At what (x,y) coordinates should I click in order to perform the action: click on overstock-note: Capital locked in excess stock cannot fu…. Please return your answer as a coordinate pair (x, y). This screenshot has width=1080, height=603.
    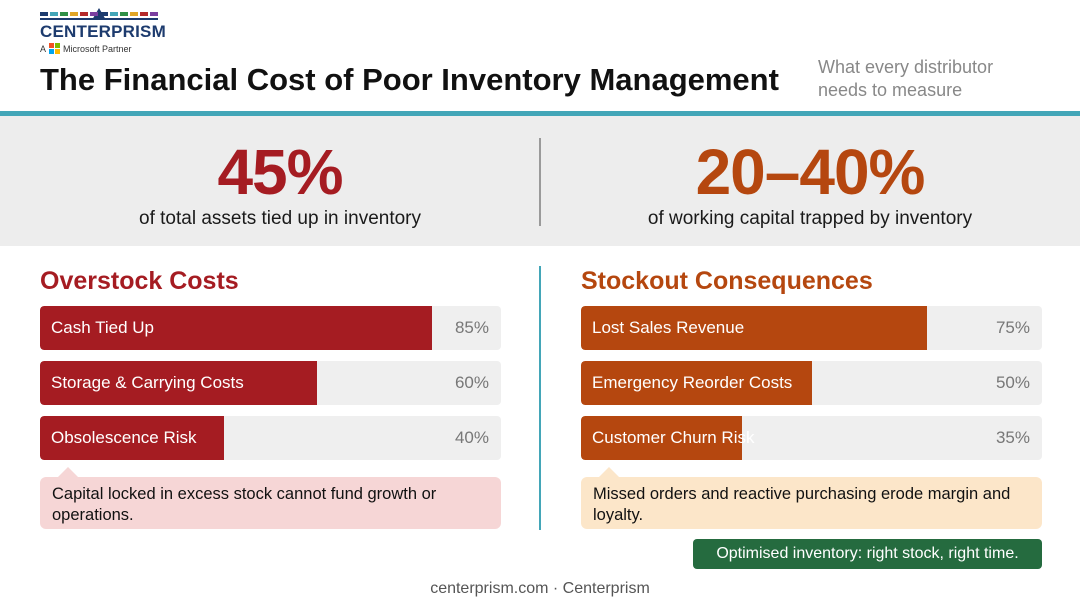
    Looking at the image, I should click on (270, 498).